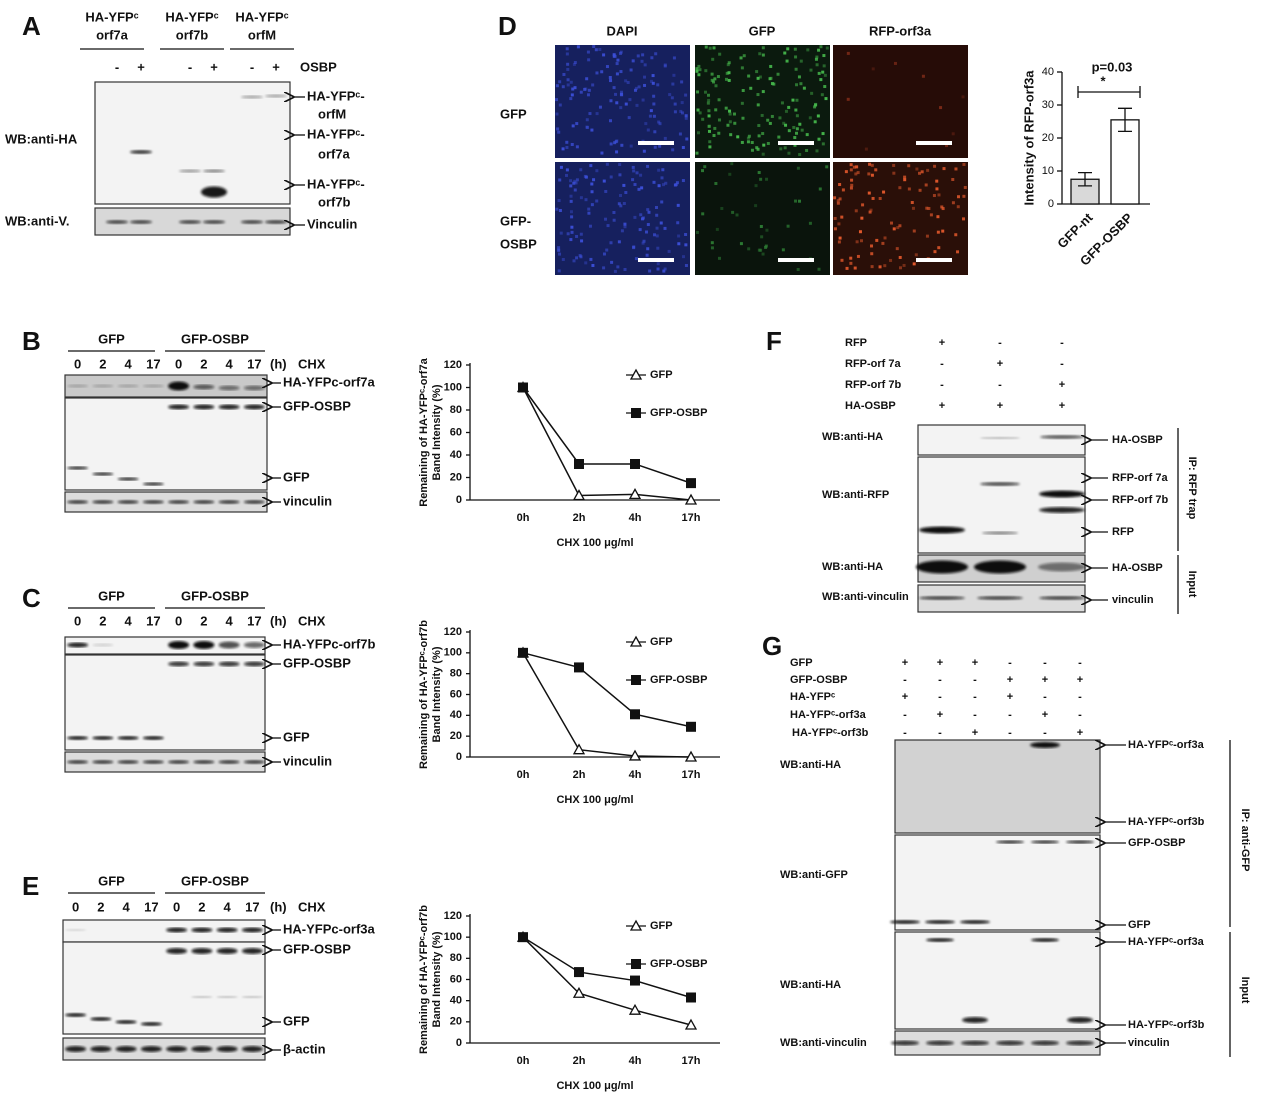 The width and height of the screenshot is (1268, 1109). Describe the element at coordinates (1123, 532) in the screenshot. I see `band-label: RFP` at that location.